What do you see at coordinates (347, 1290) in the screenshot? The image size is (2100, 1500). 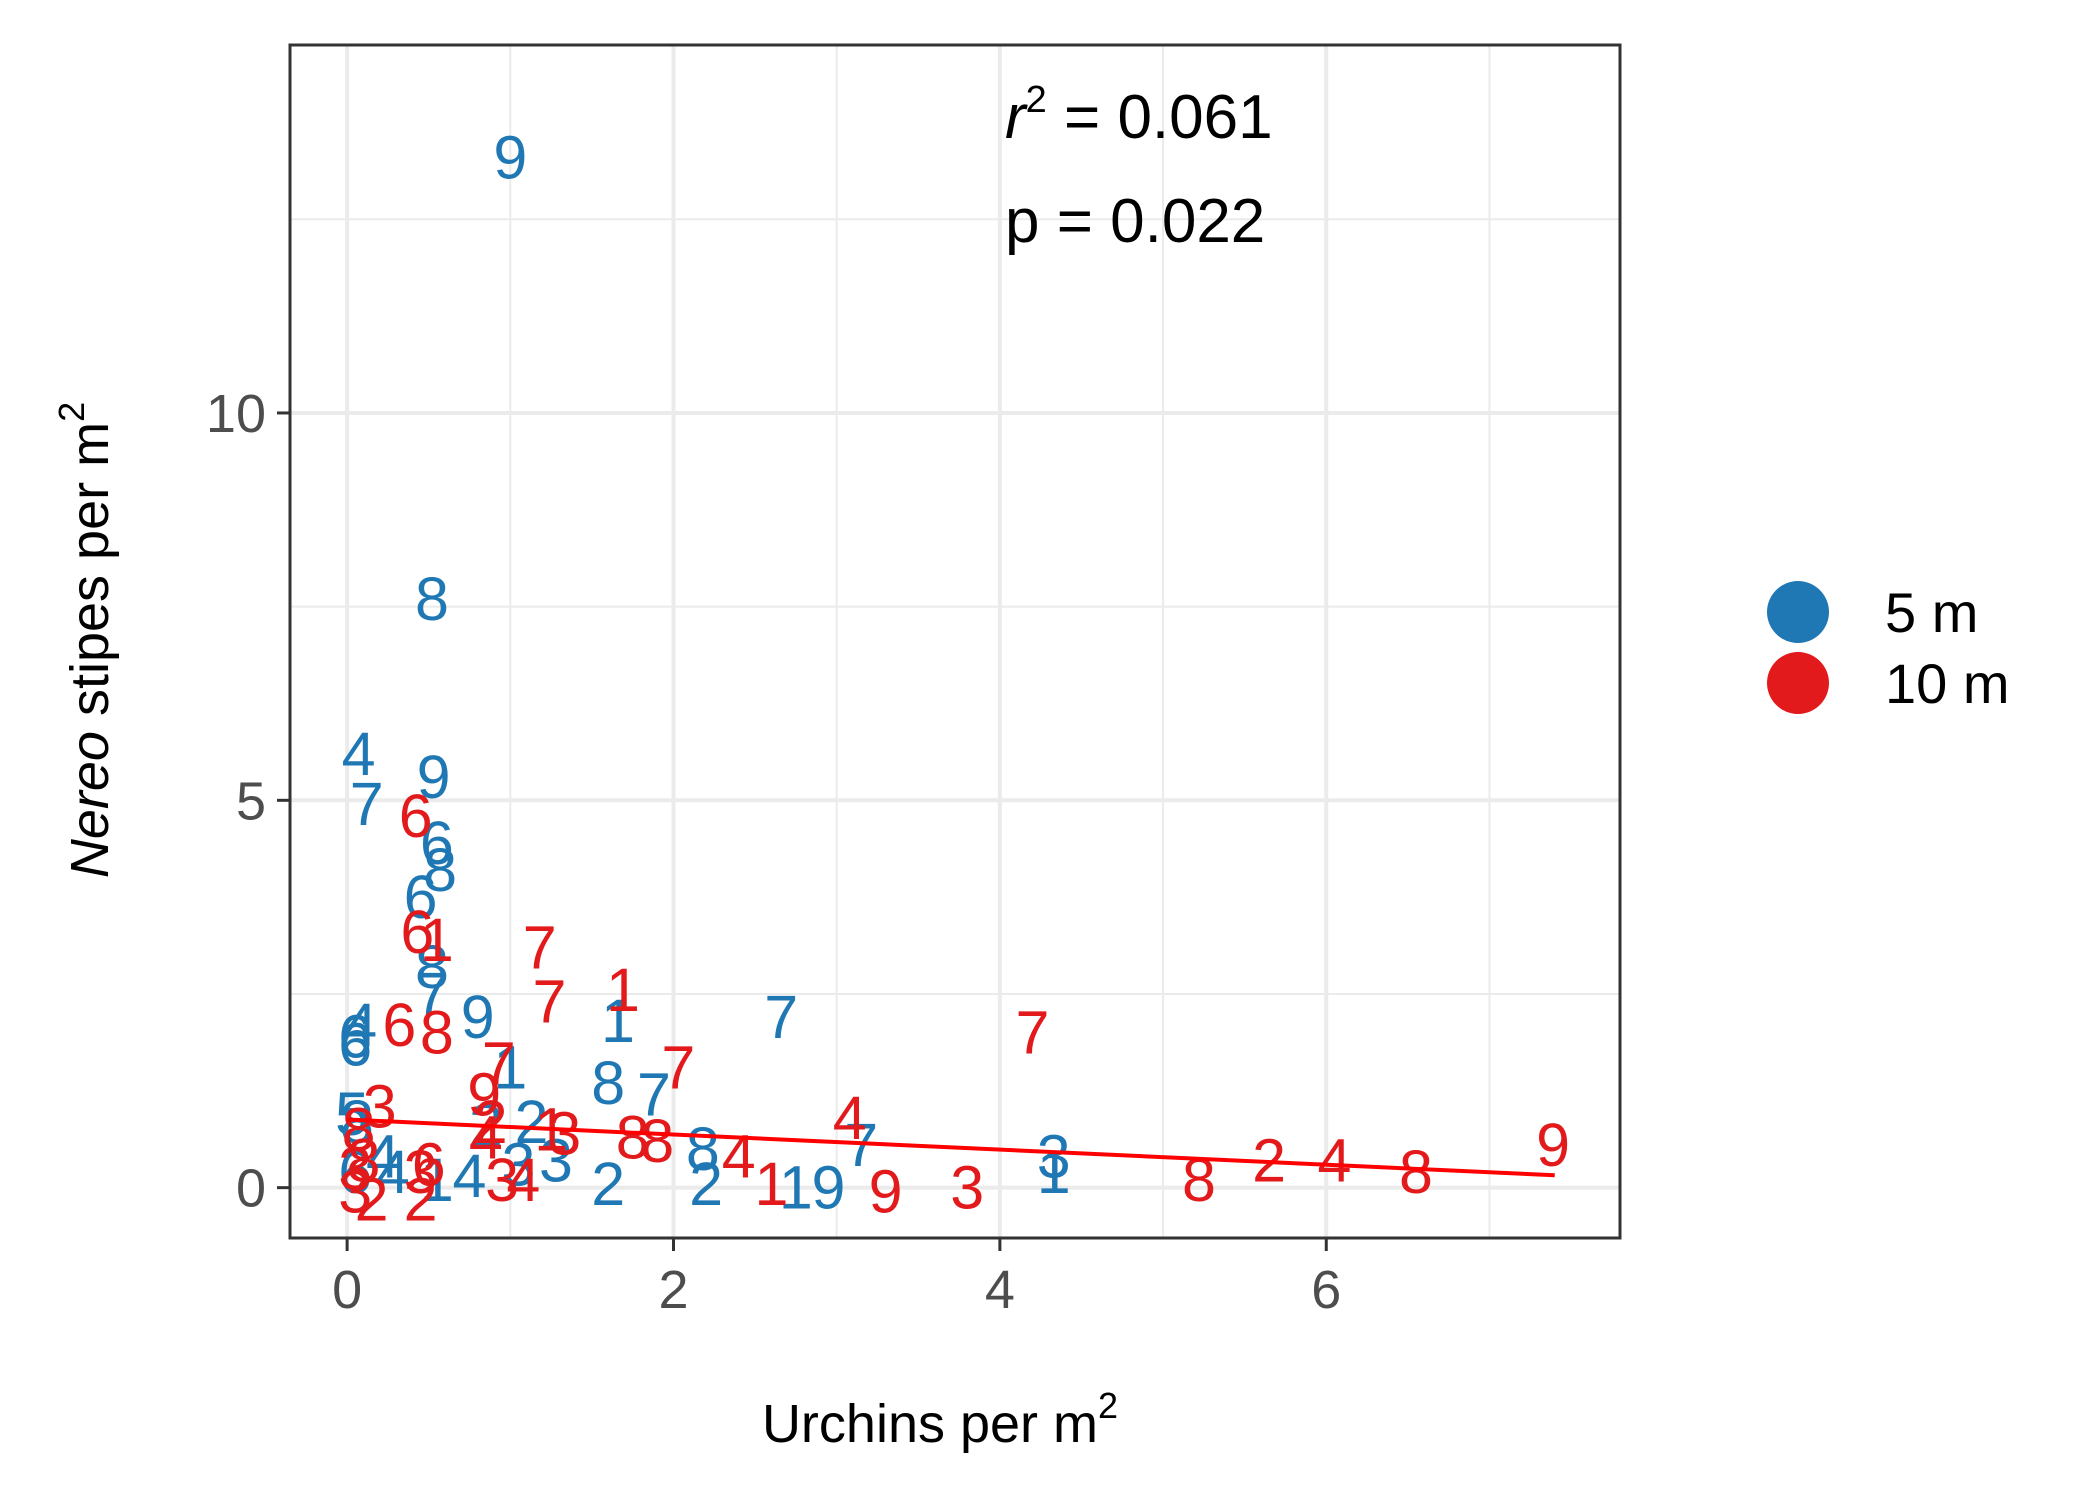 I see `x-tick-label: 0` at bounding box center [347, 1290].